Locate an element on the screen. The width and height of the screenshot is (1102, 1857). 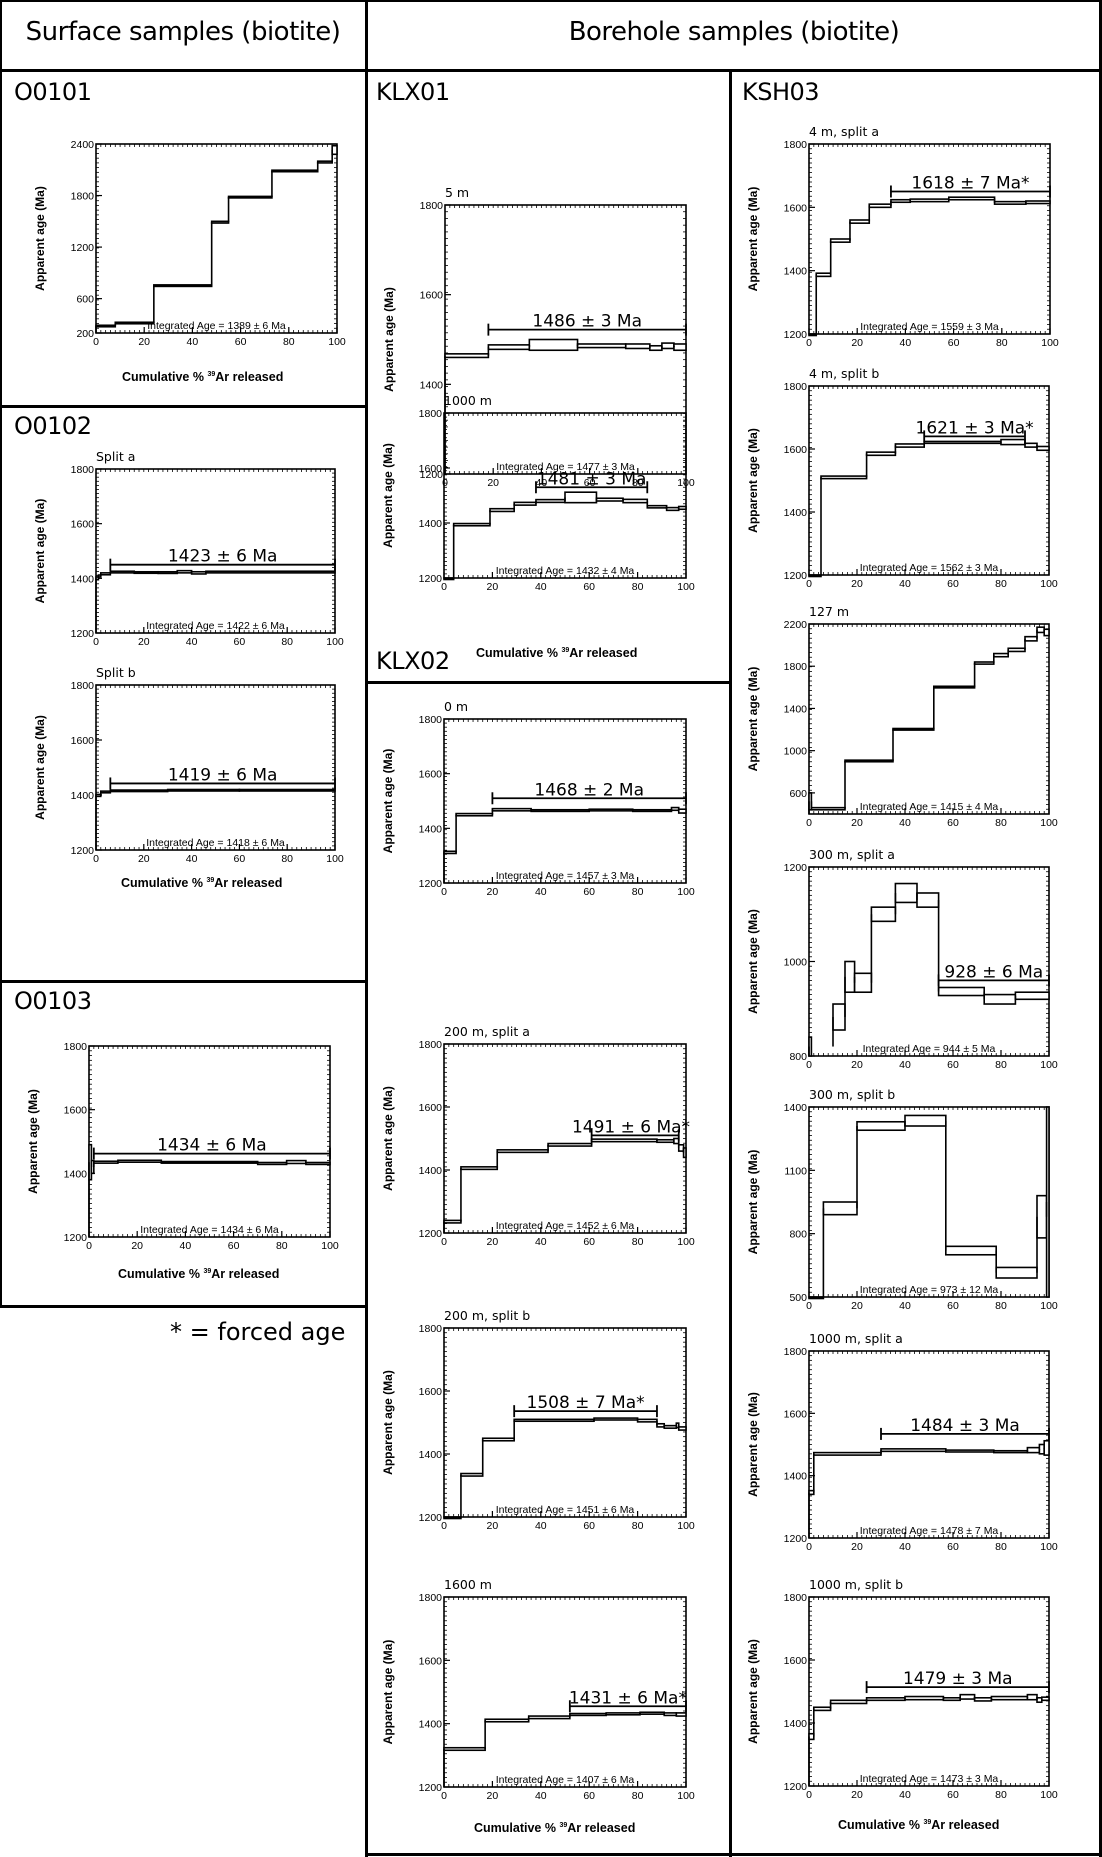
integrated-age-label: Integrated Age = 1422 ± 6 Ma is located at coordinates (215, 626).